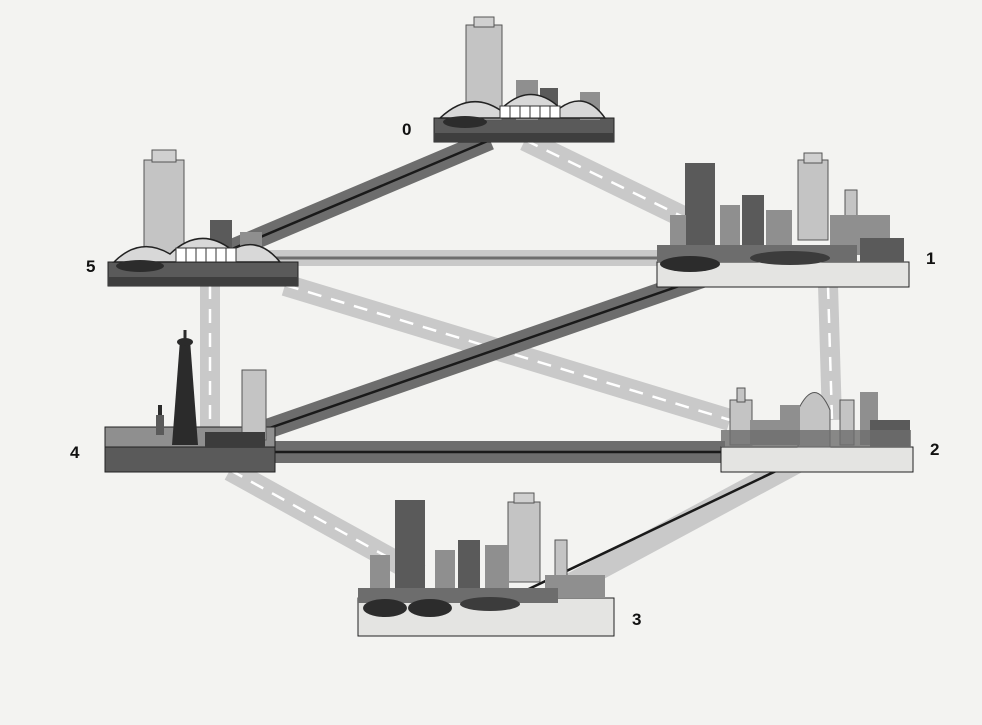  Describe the element at coordinates (636, 619) in the screenshot. I see `node-label-3: 3` at that location.